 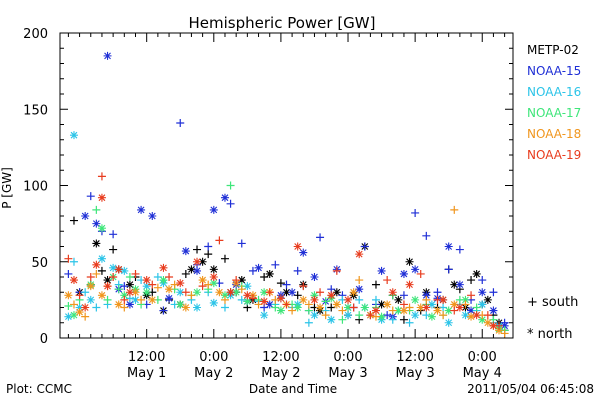 What do you see at coordinates (7, 188) in the screenshot?
I see `y-axis-label: P [GW]` at bounding box center [7, 188].